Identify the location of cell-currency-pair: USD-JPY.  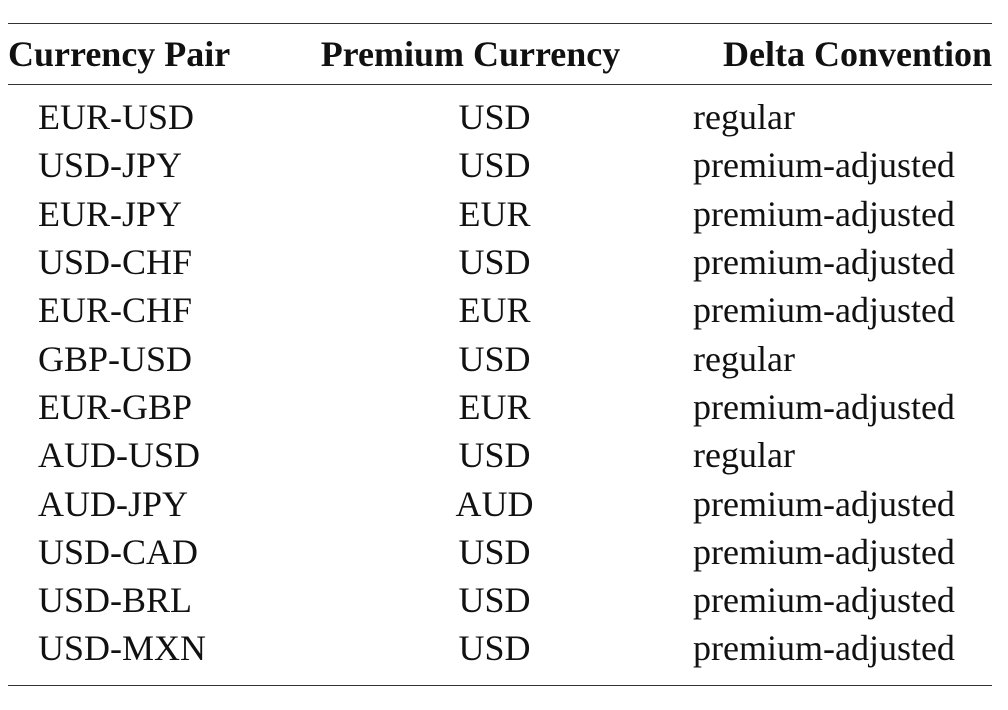
(110, 165).